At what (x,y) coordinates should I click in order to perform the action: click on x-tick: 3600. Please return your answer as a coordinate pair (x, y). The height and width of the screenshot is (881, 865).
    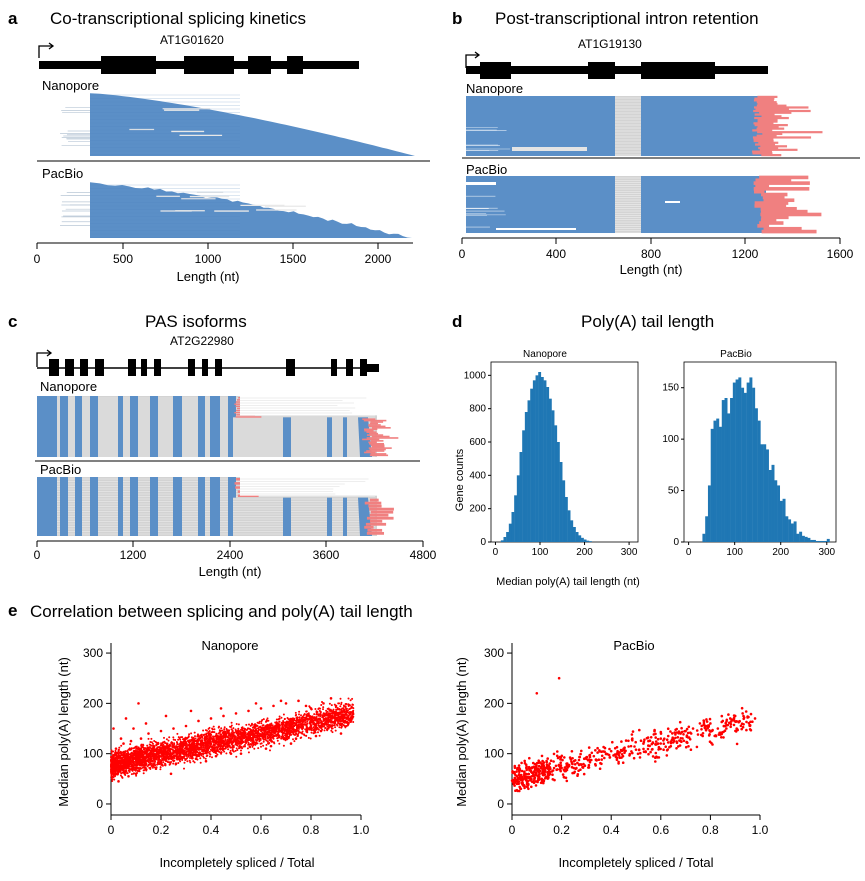
    Looking at the image, I should click on (326, 555).